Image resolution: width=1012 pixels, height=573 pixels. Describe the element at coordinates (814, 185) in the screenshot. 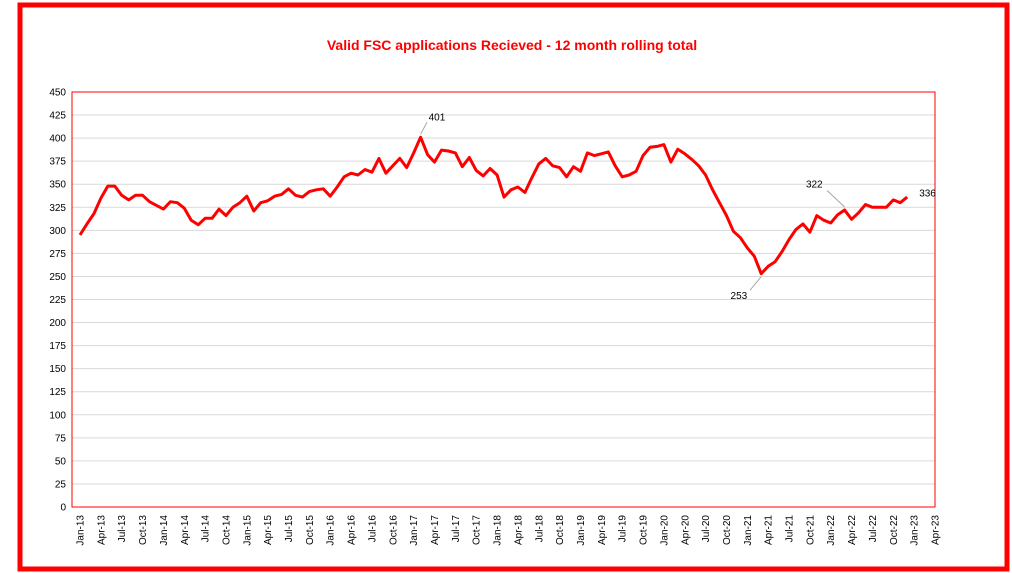

I see `data-label: 322` at that location.